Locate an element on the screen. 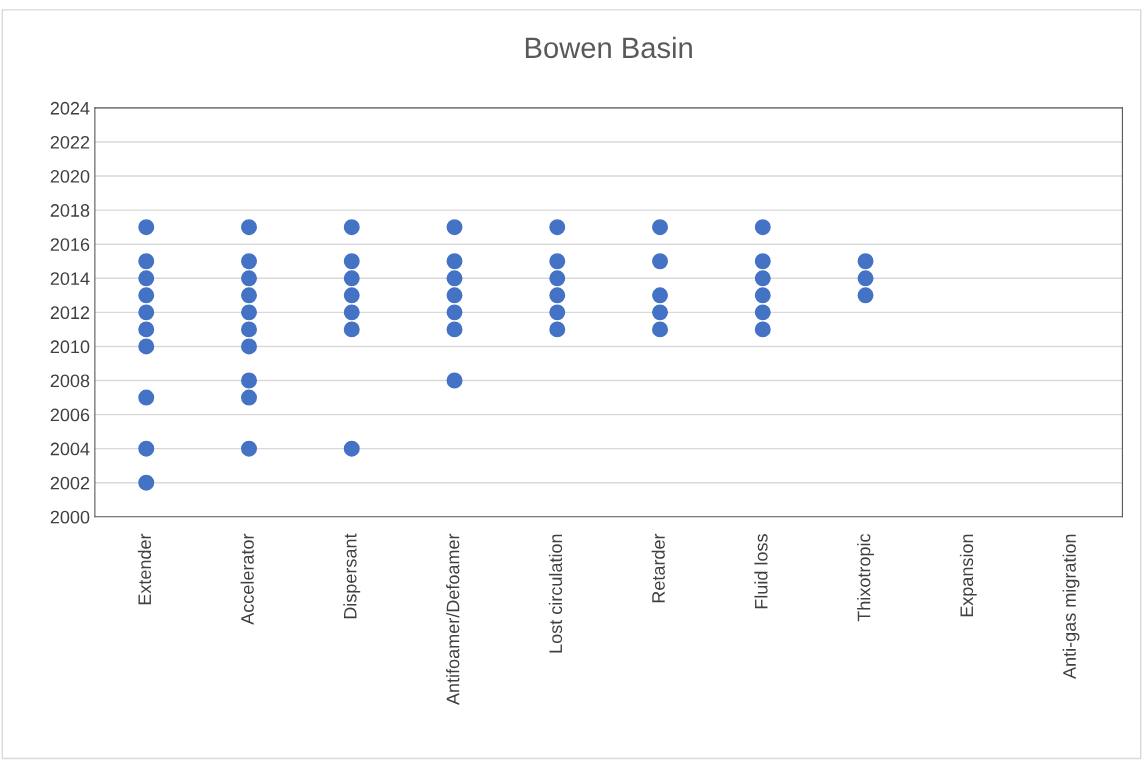 Image resolution: width=1143 pixels, height=760 pixels. y-tick-label: 2010 is located at coordinates (70, 347).